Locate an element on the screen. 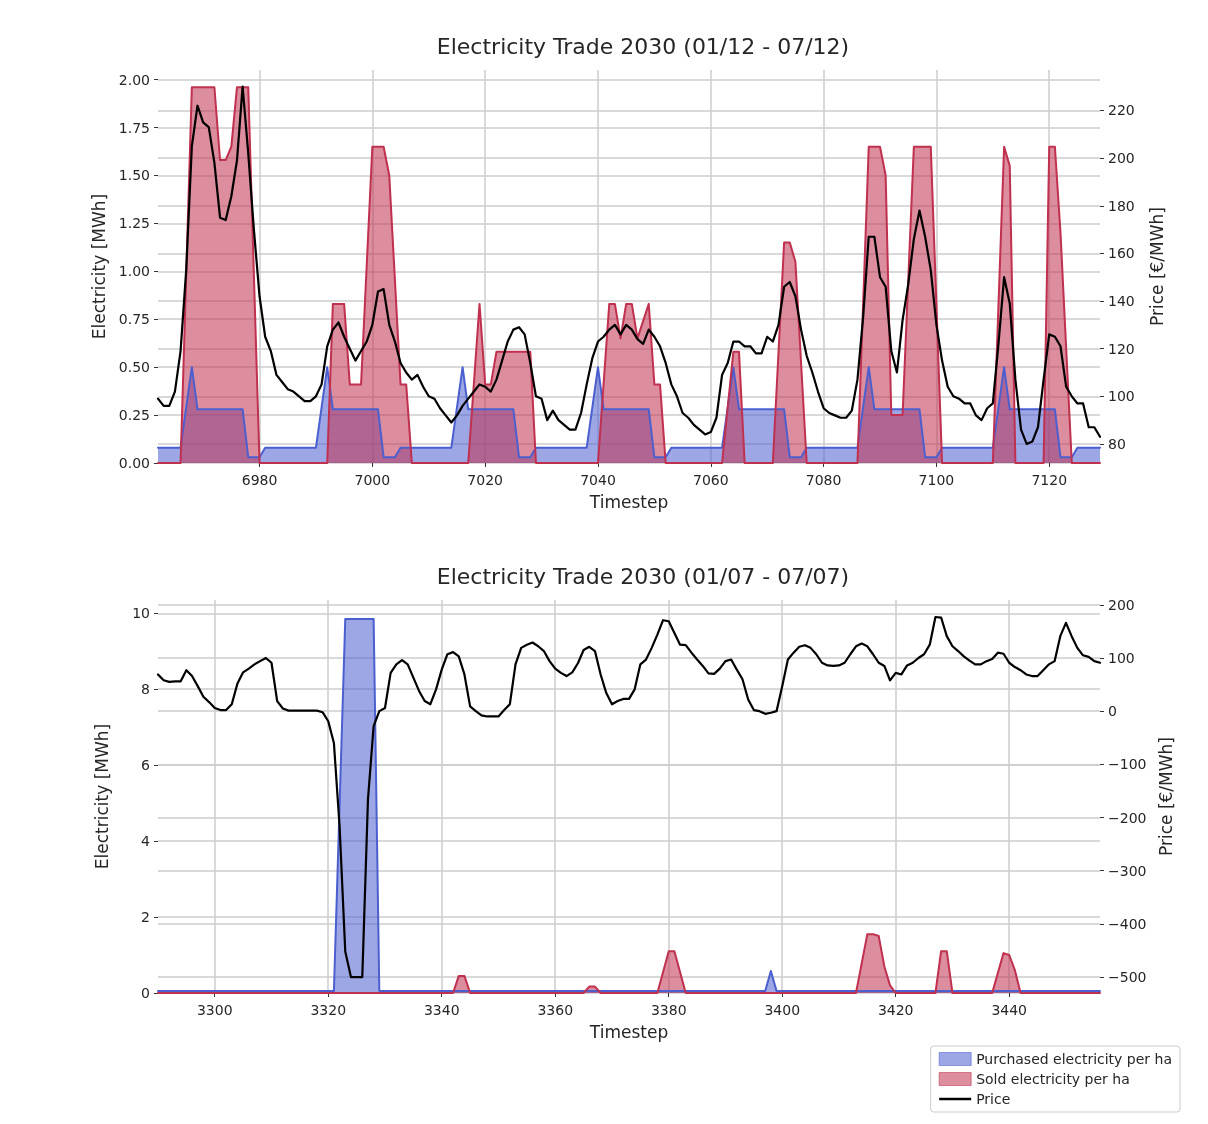 The width and height of the screenshot is (1208, 1124). x-tick-label: 7120 is located at coordinates (1049, 480).